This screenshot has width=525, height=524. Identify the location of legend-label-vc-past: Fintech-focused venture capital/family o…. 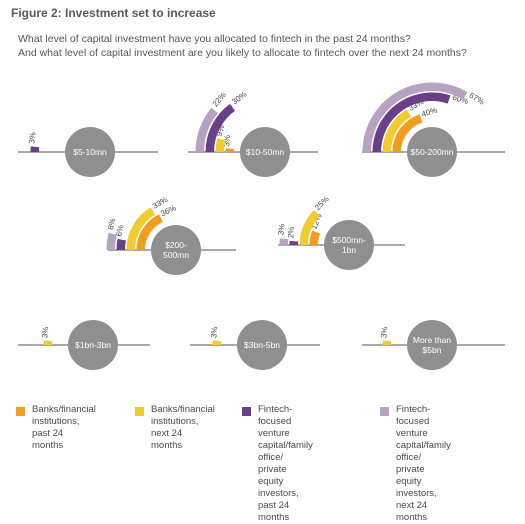
(285, 463).